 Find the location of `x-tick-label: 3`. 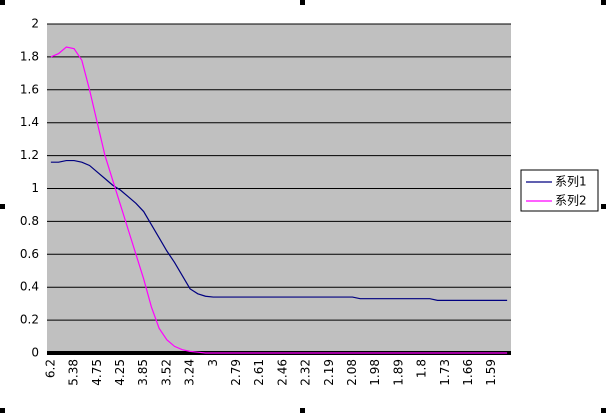

x-tick-label: 3 is located at coordinates (213, 363).